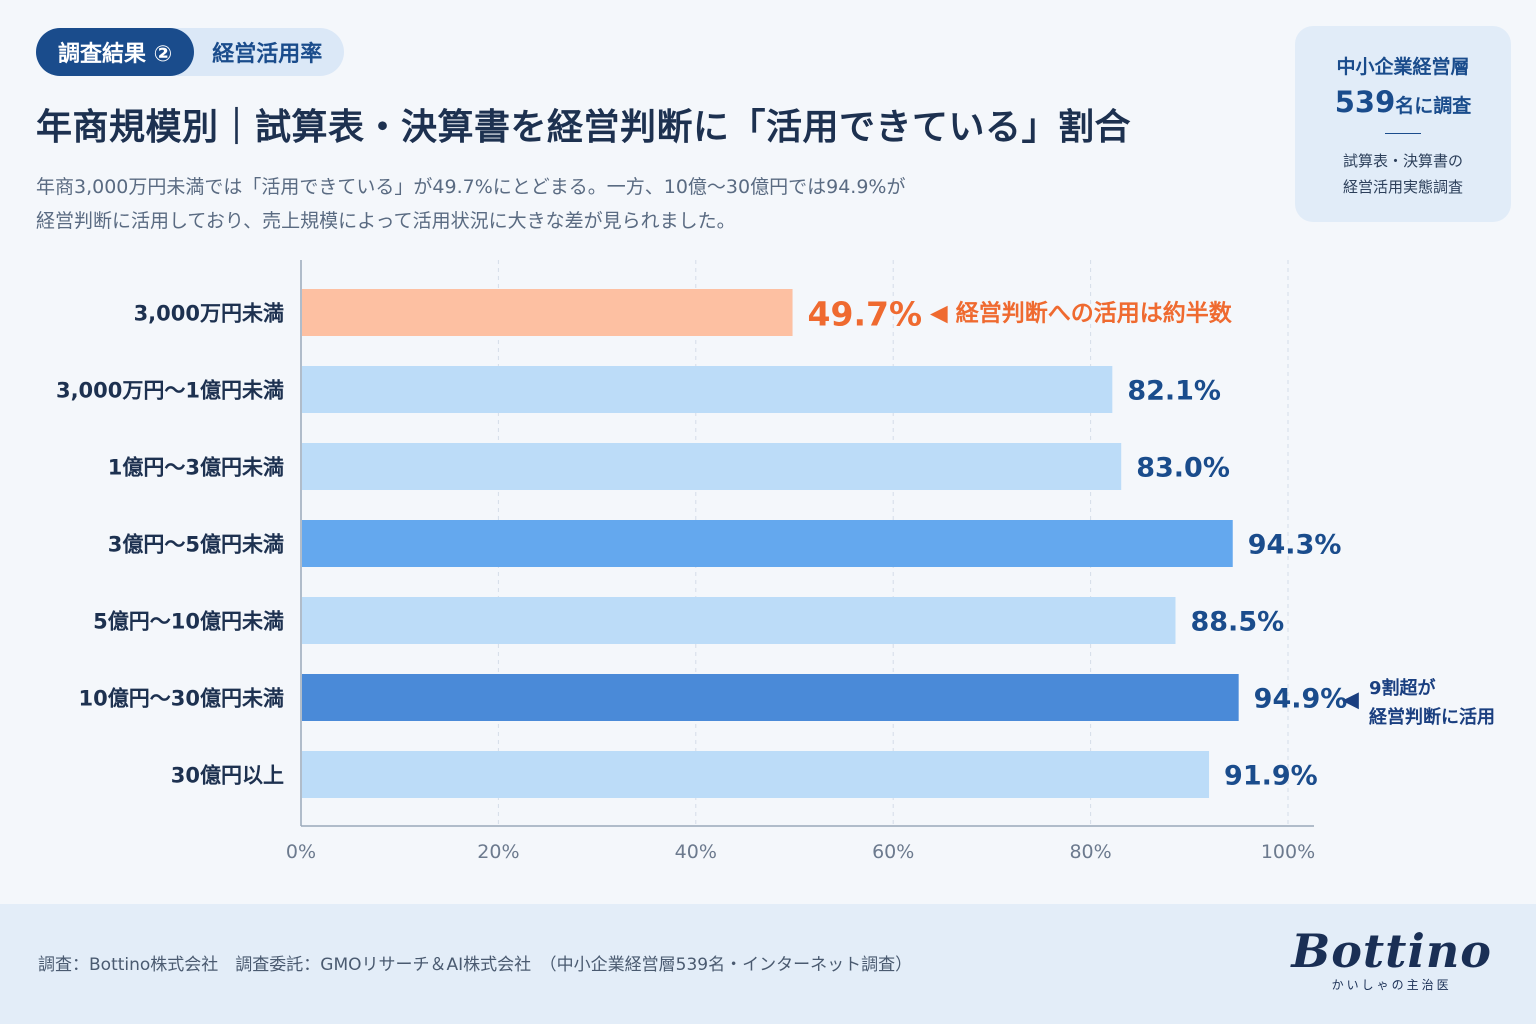  Describe the element at coordinates (1365, 102) in the screenshot. I see `info-count-number: 539` at that location.